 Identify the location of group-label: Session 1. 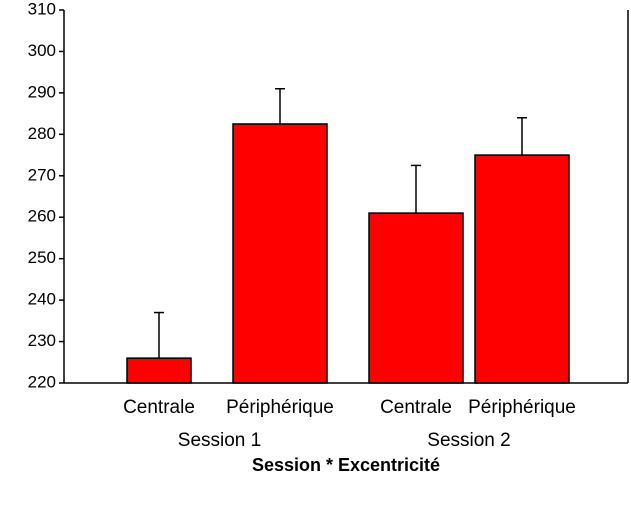
(219, 440).